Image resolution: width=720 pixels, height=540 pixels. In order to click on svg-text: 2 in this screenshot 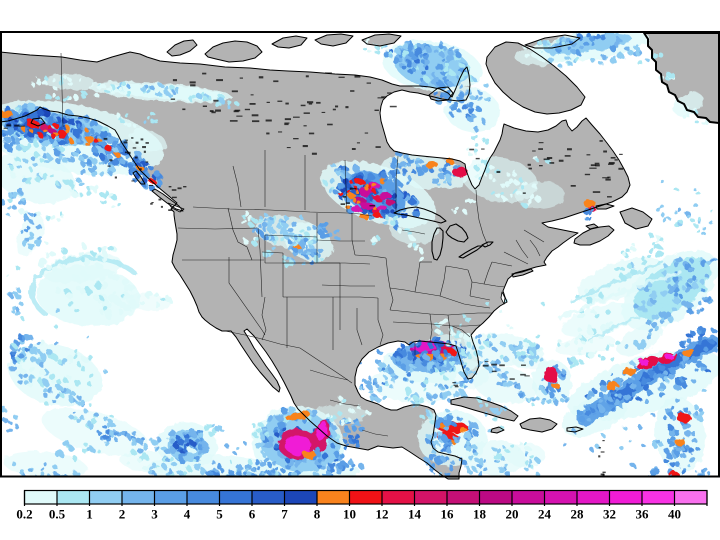, I will do `click(122, 514)`.